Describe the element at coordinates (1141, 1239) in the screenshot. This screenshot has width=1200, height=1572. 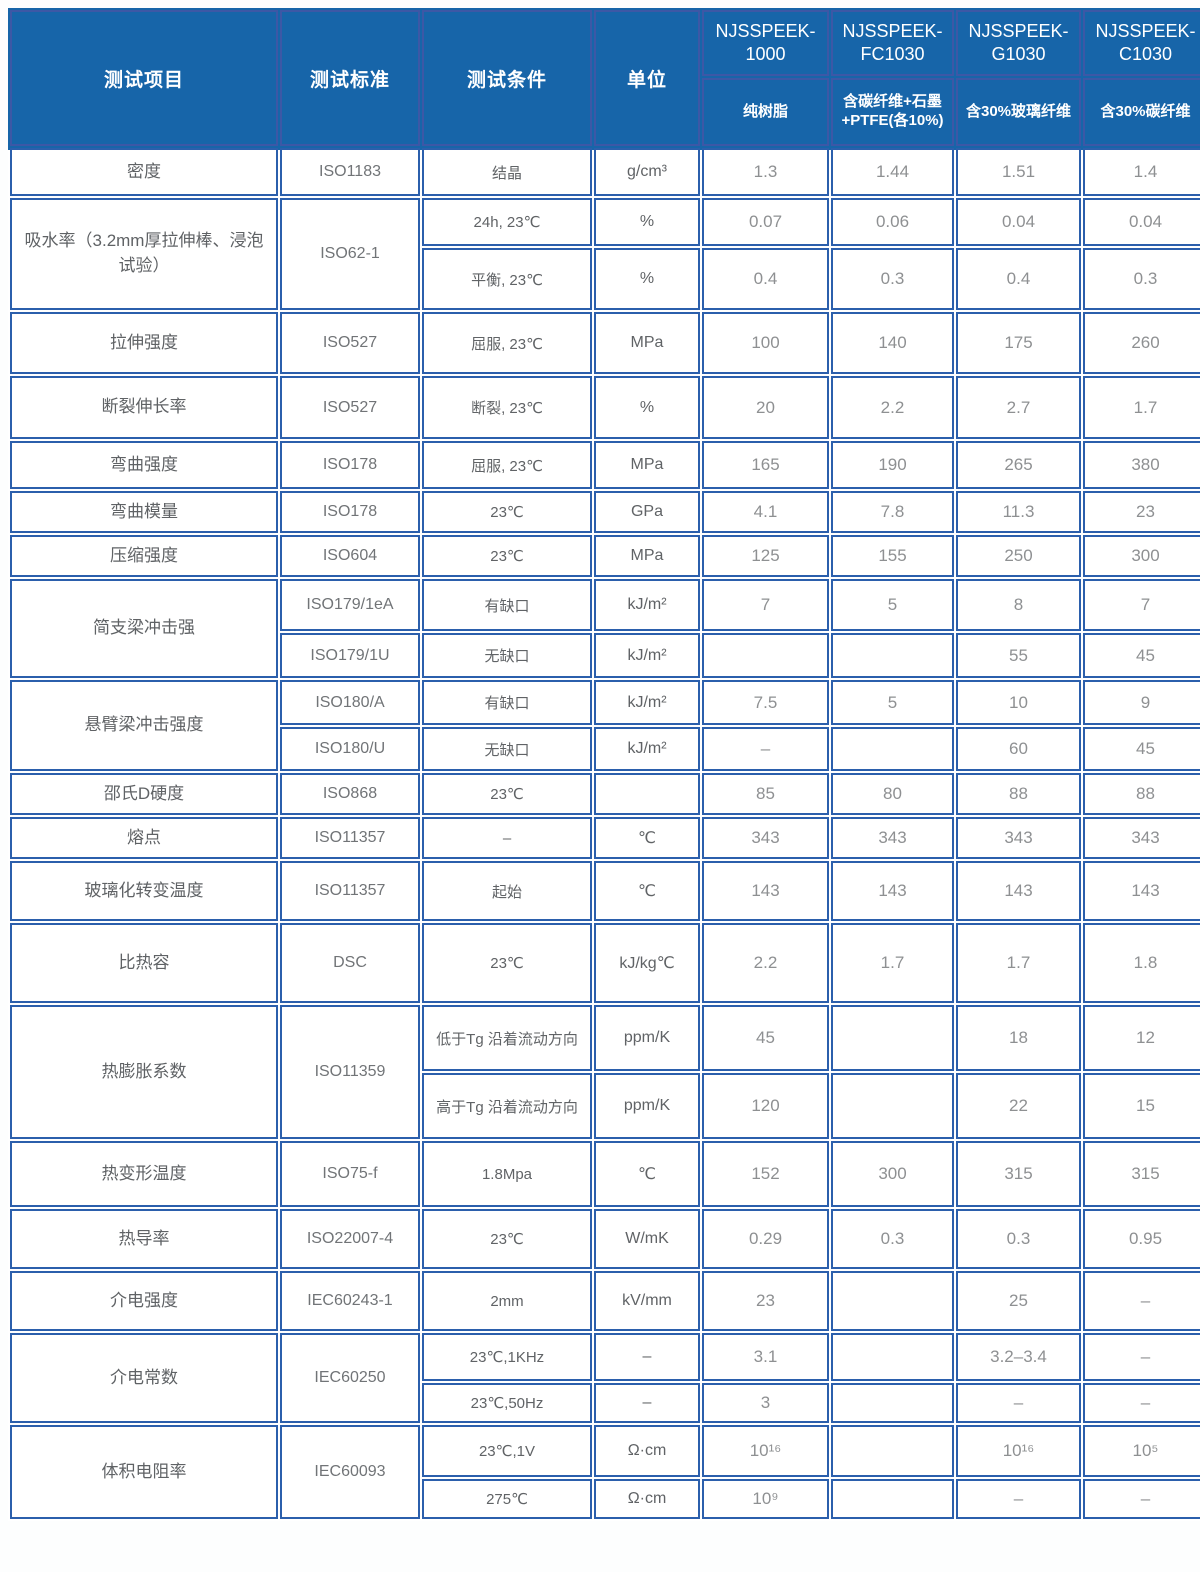
I see `value-cell: 0.95` at that location.